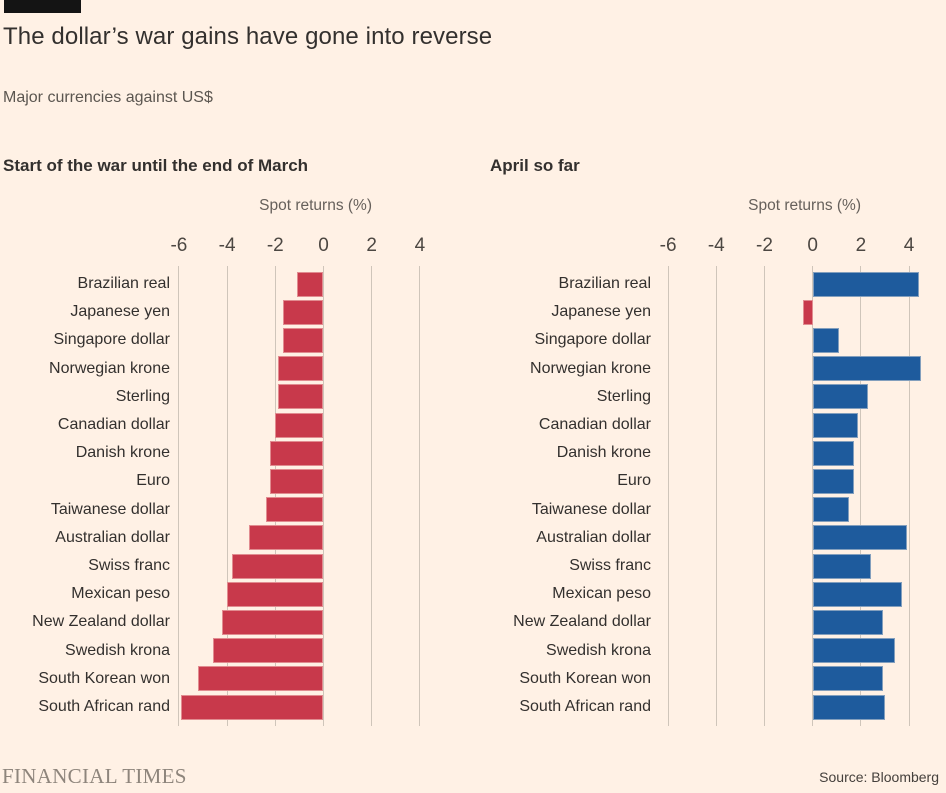  What do you see at coordinates (156, 165) in the screenshot?
I see `panel-heading-prewar: Start of the war until the end of March` at bounding box center [156, 165].